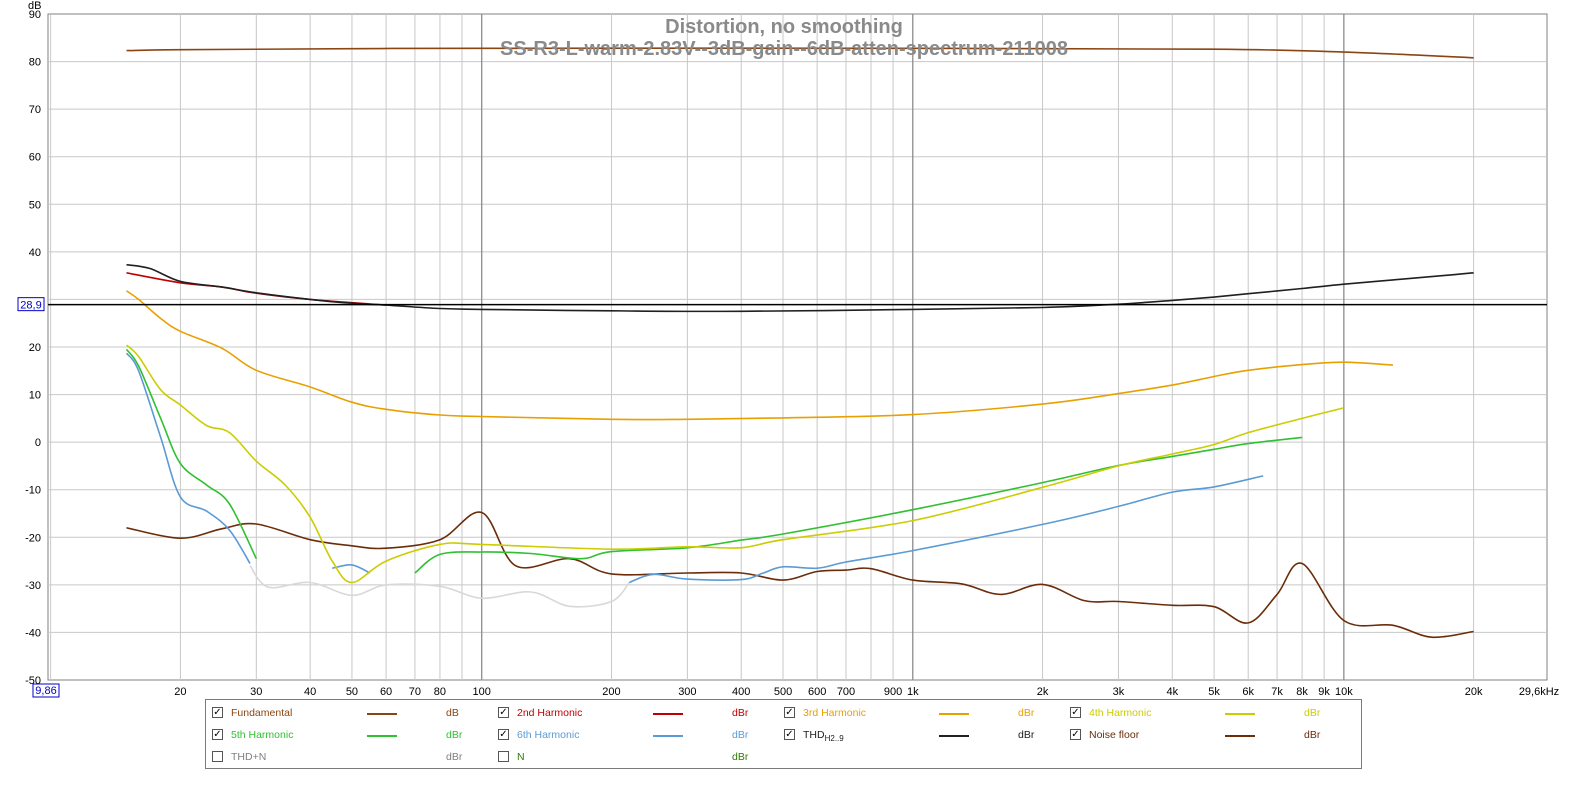 This screenshot has width=1596, height=785. I want to click on legend-label-n: N, so click(521, 757).